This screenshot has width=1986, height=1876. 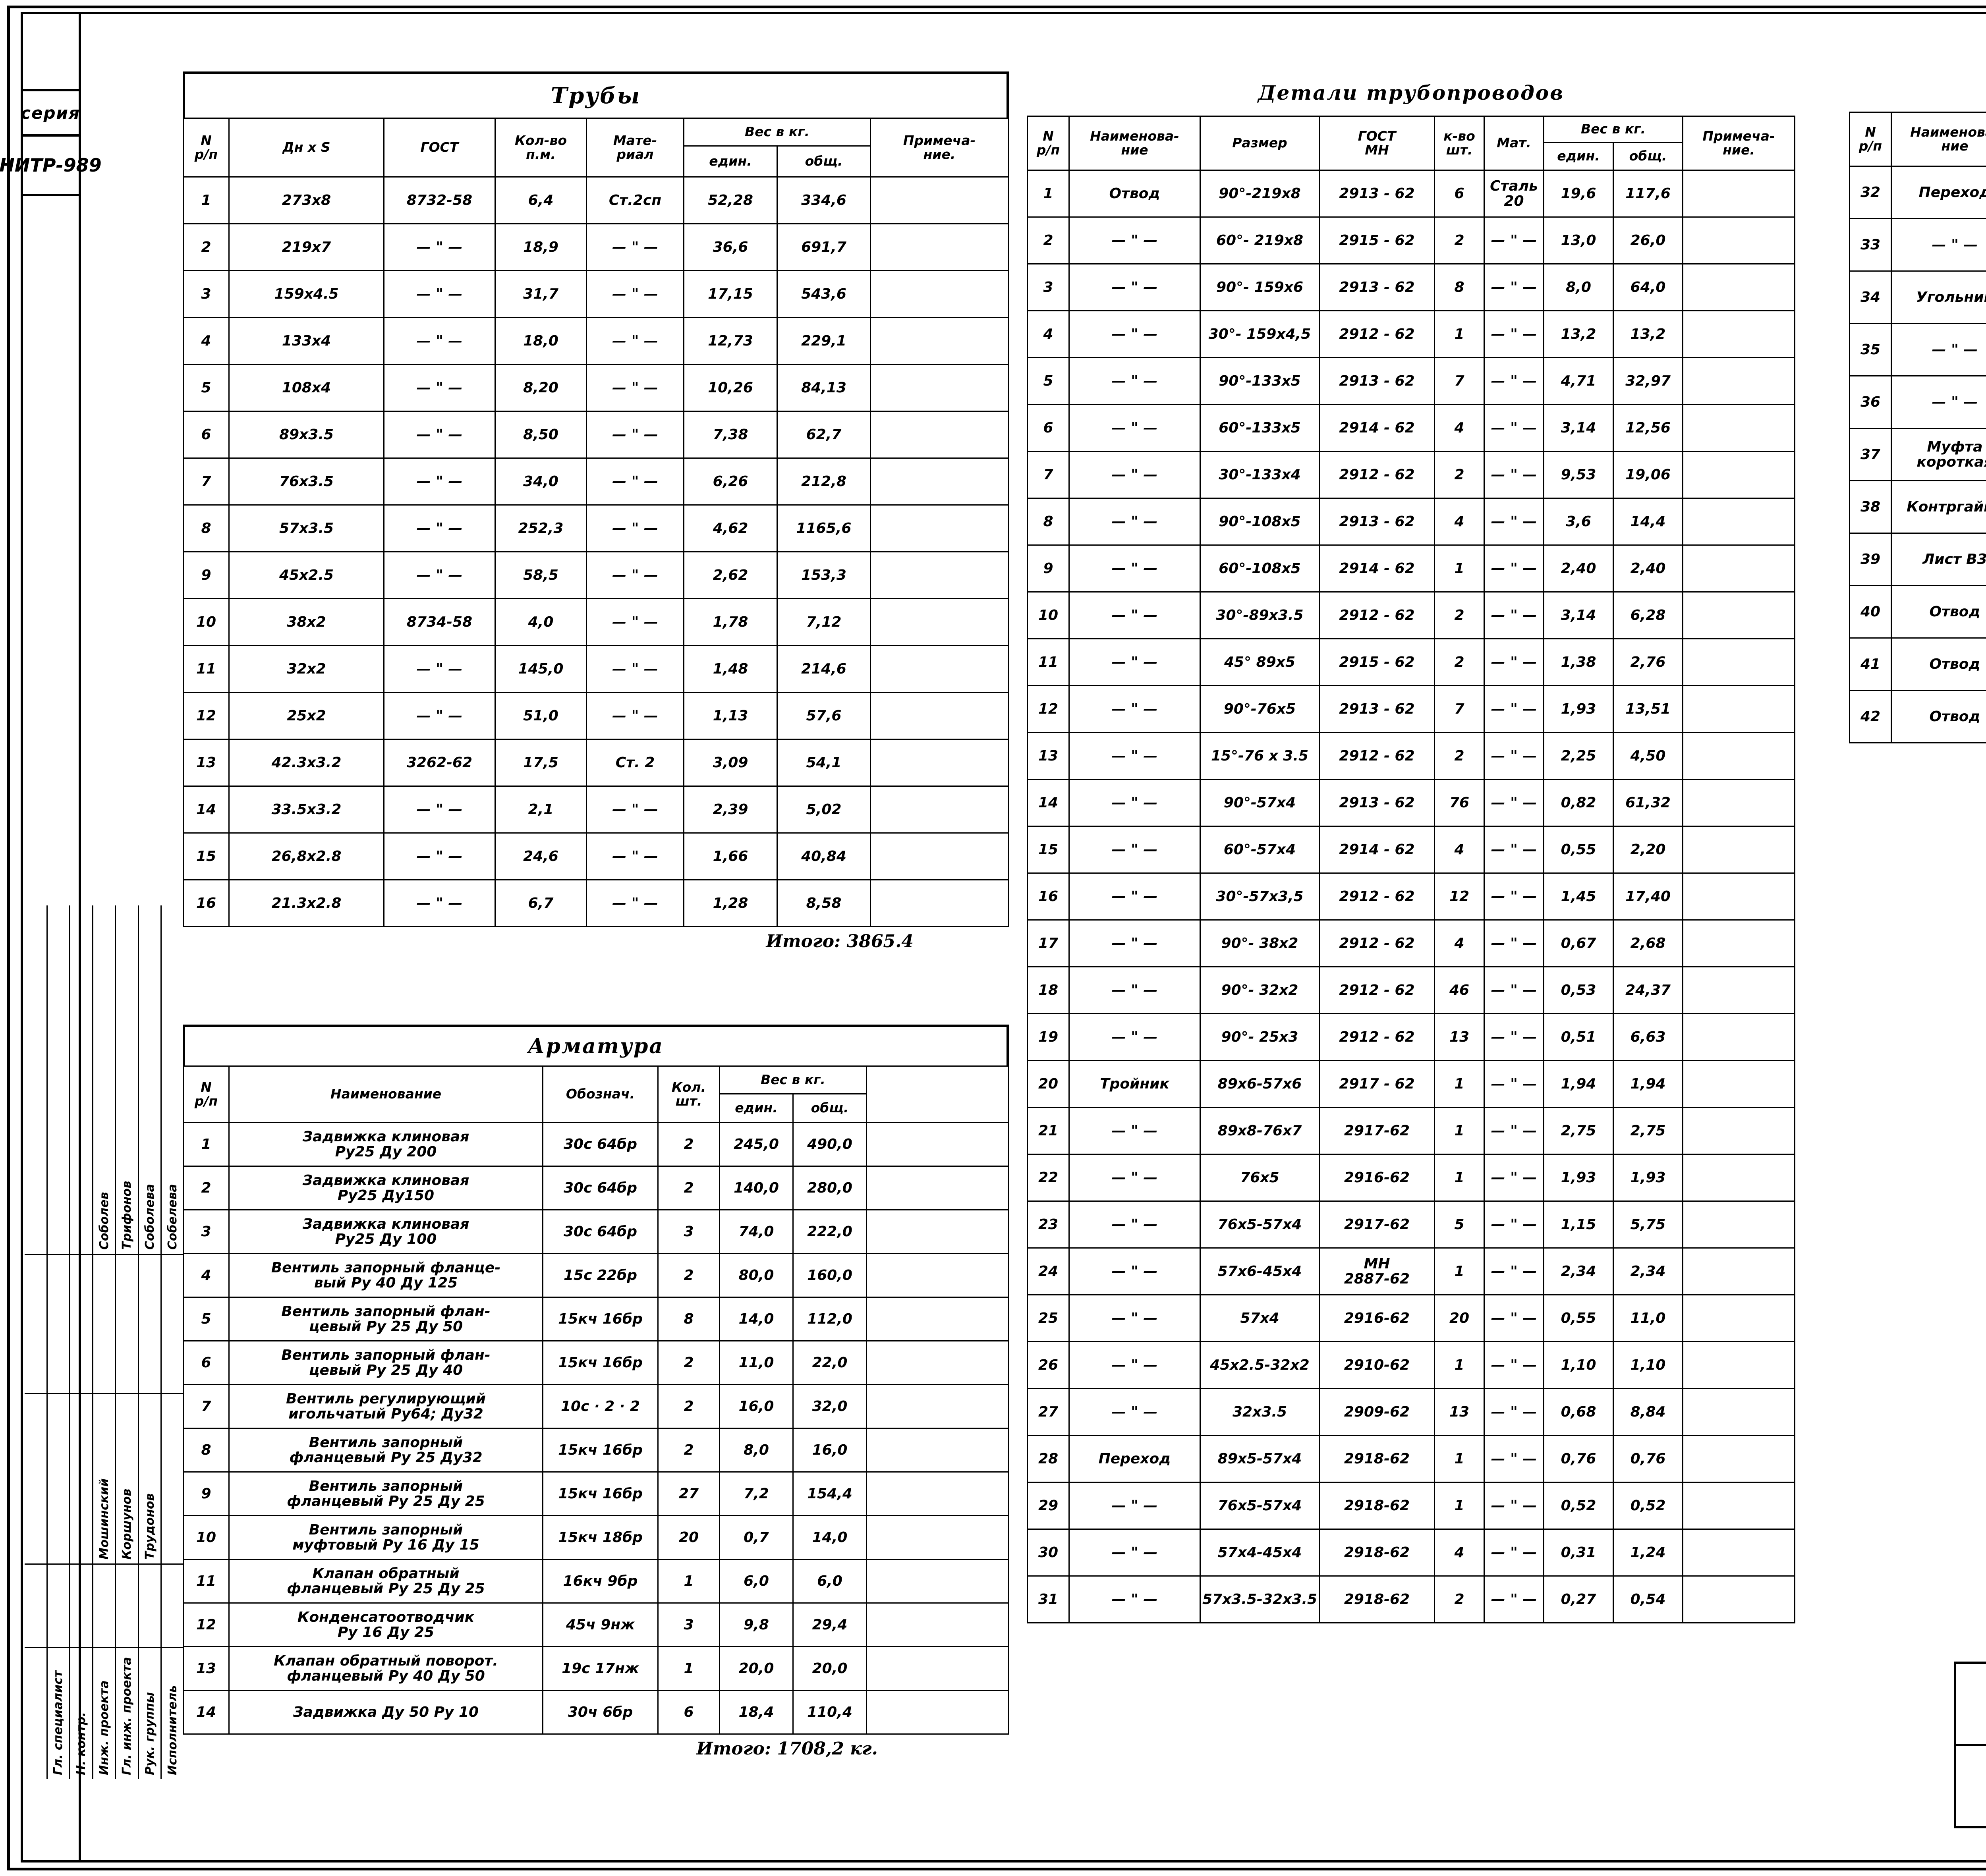 I want to click on parts-cell-size: 45° 89x5, so click(x=1260, y=662).